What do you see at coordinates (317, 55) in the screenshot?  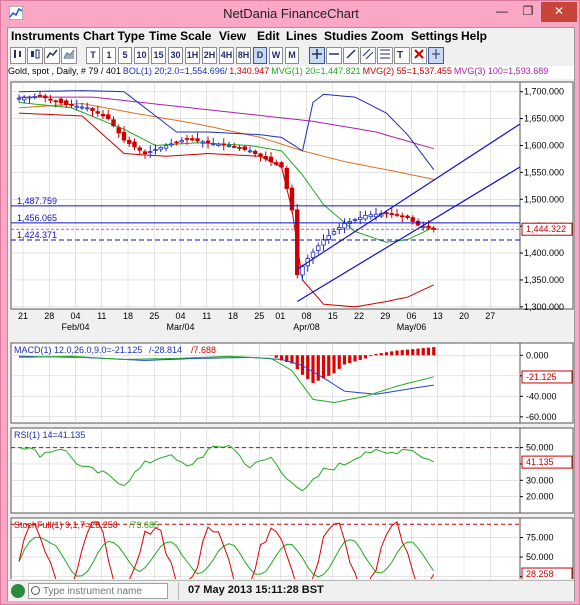 I see `crosshair-icon` at bounding box center [317, 55].